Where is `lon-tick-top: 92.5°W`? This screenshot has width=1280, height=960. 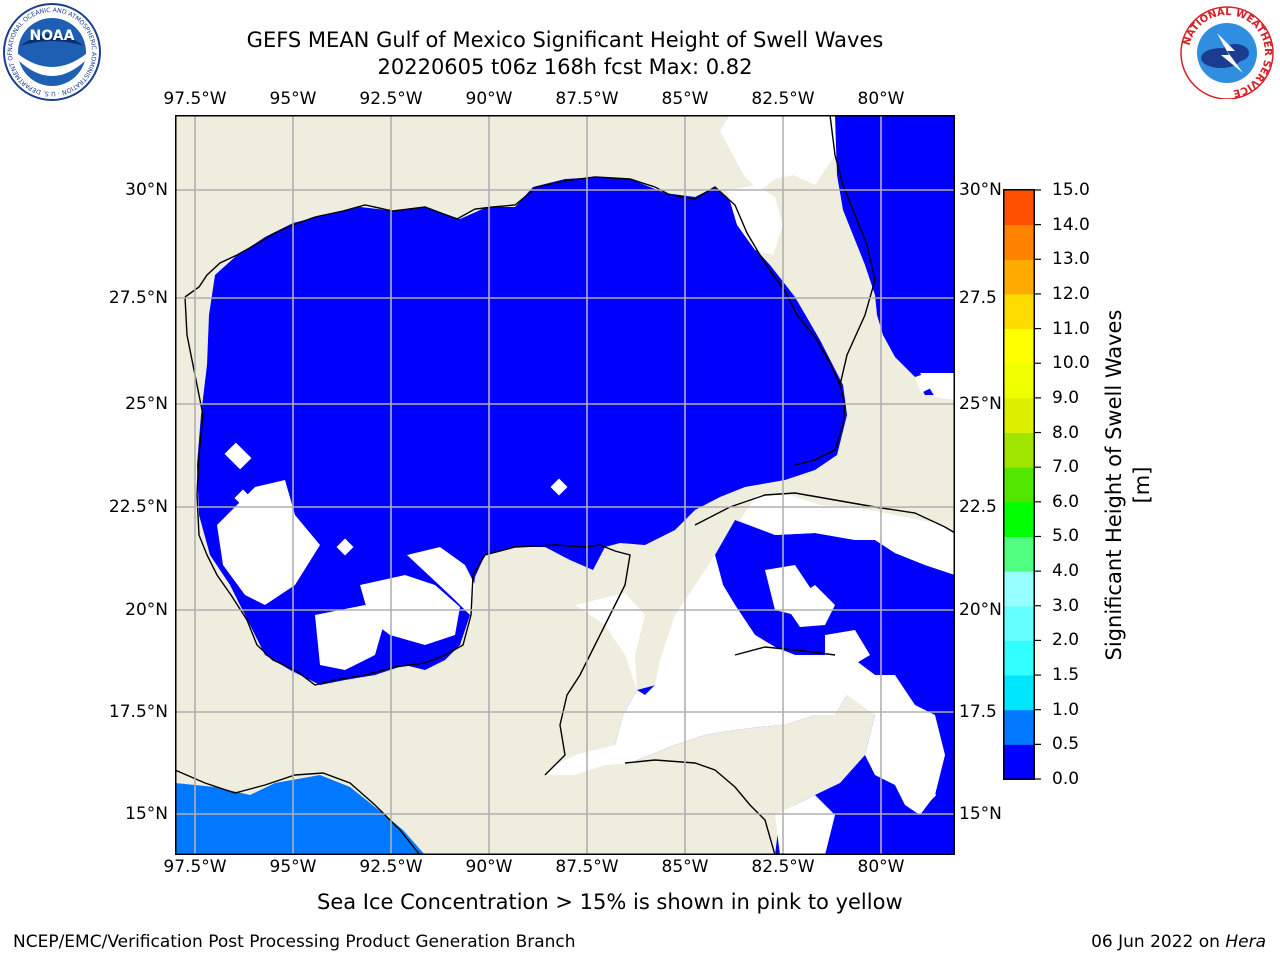 lon-tick-top: 92.5°W is located at coordinates (391, 99).